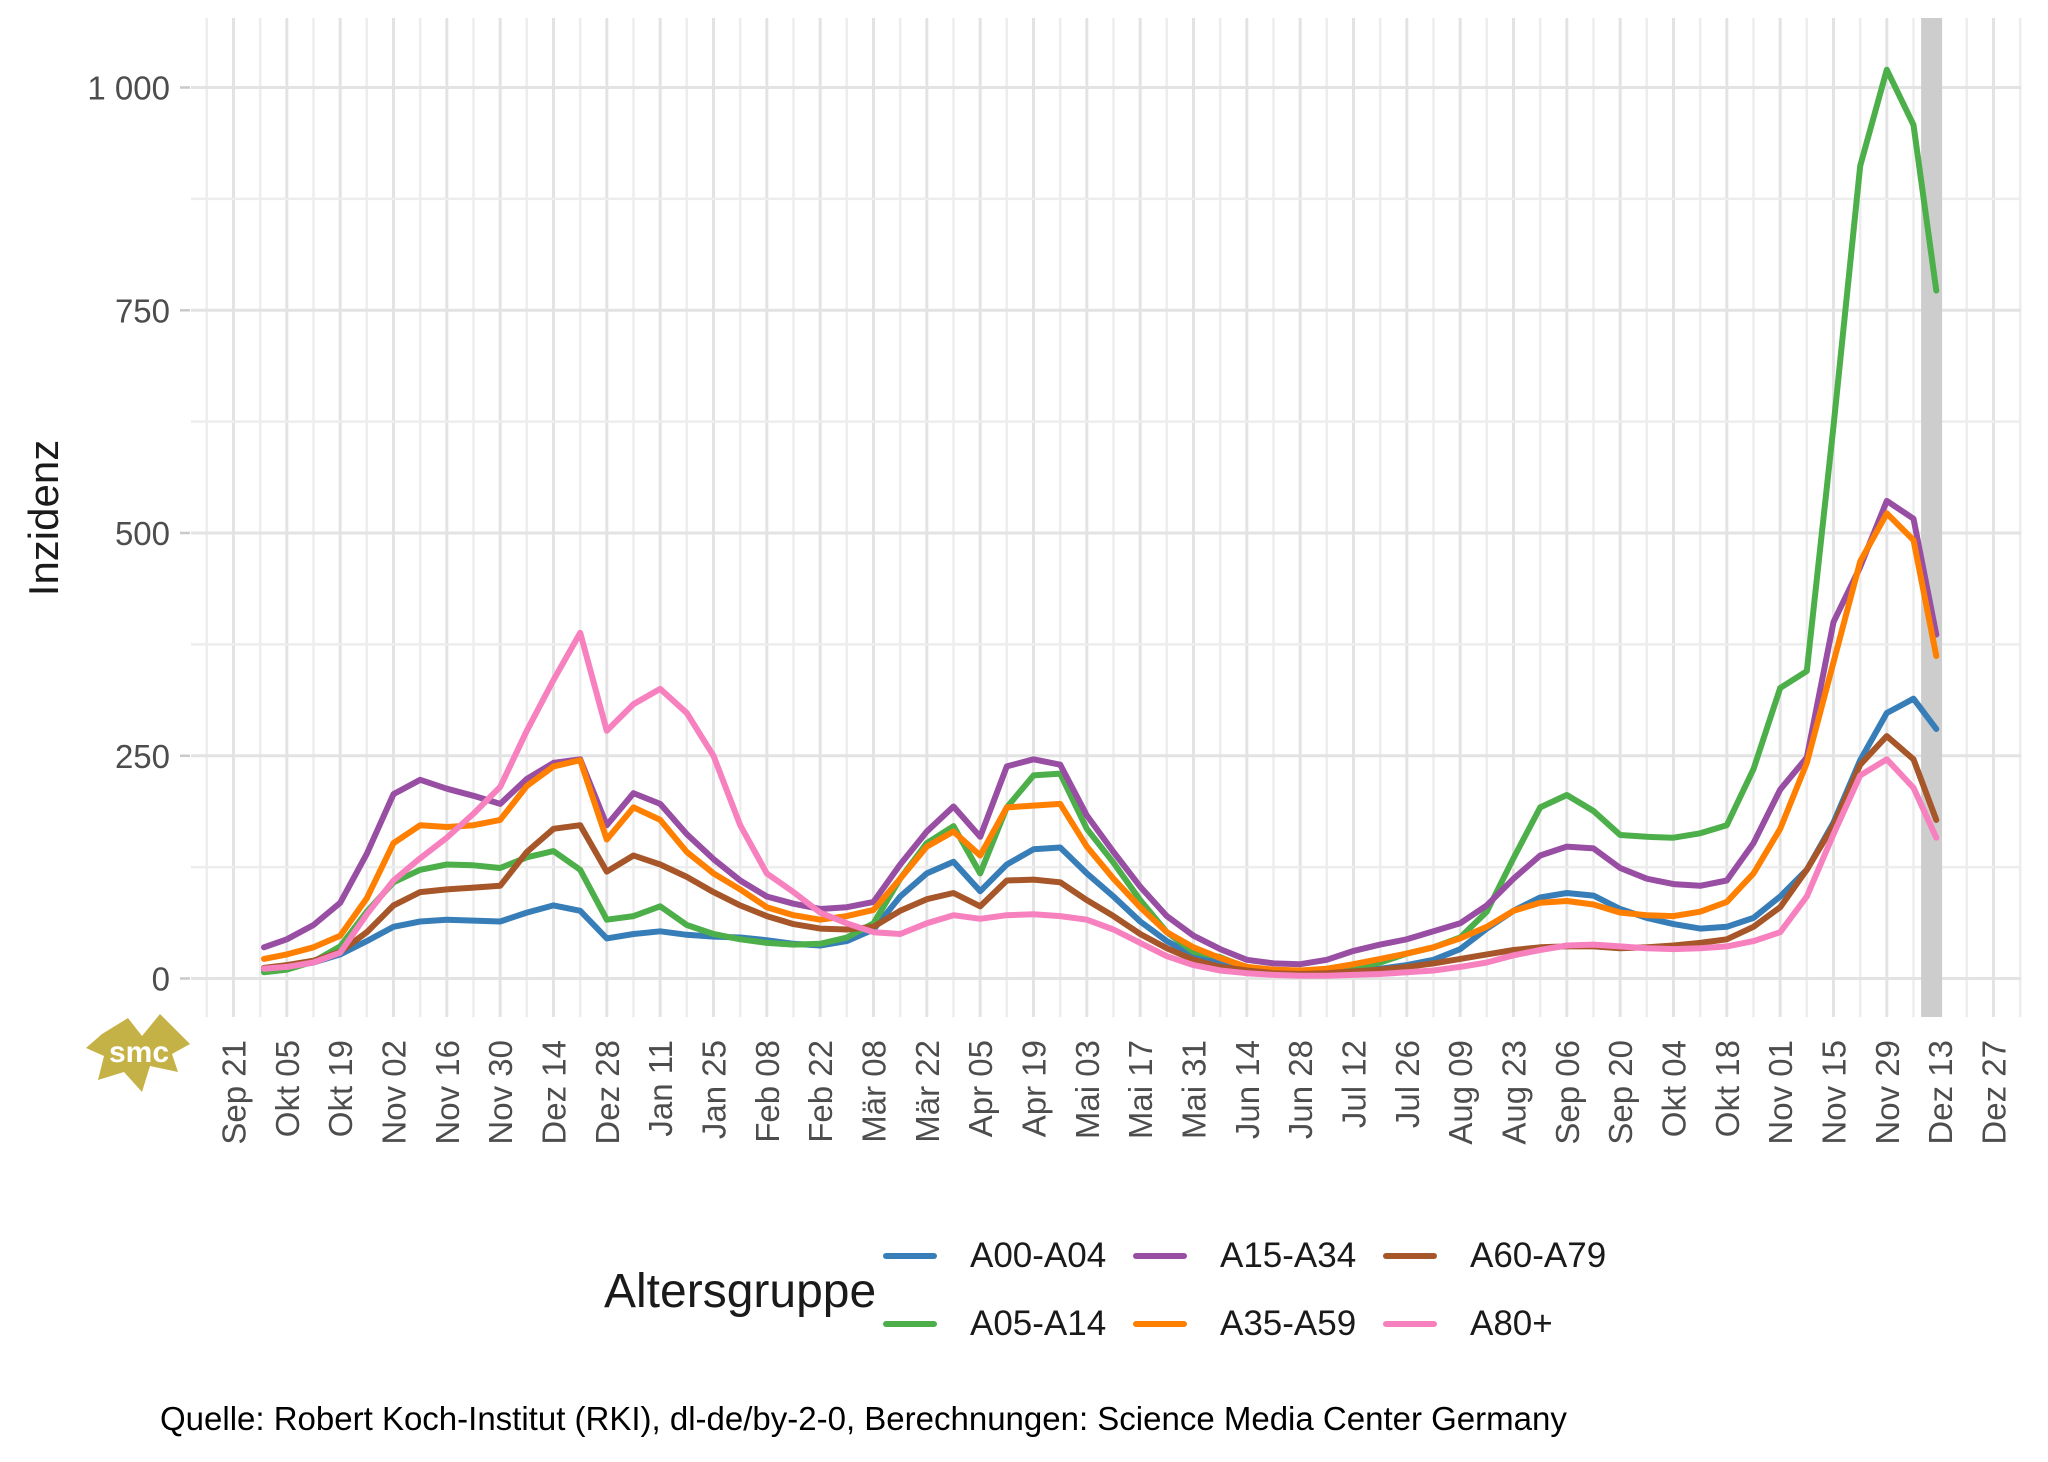  I want to click on x-tick-label: Mär 08, so click(874, 1091).